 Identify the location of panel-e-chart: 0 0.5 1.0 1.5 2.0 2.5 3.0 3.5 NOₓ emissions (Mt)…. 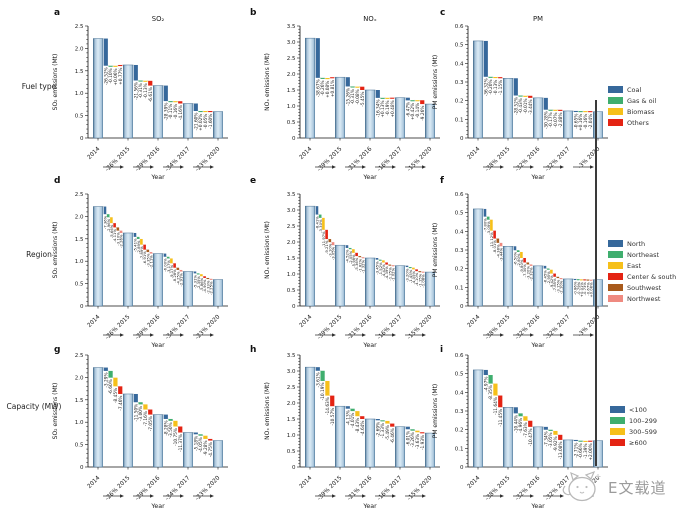
(364, 267).